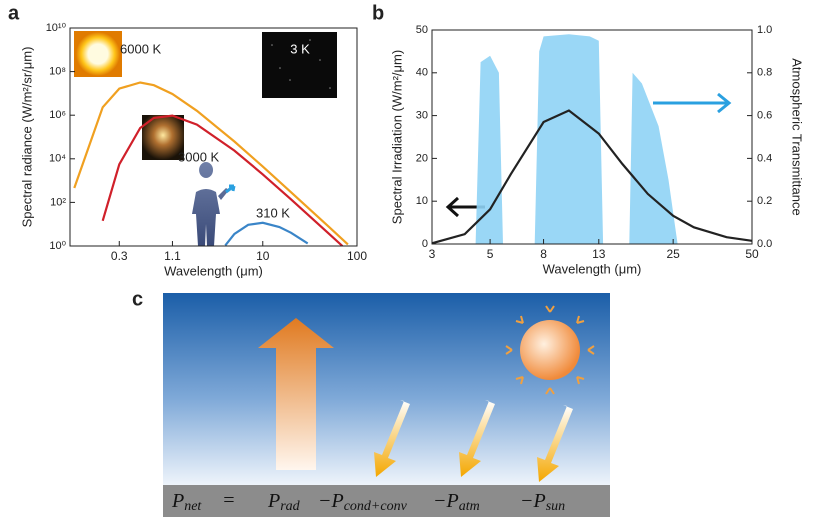 The image size is (830, 528). What do you see at coordinates (193, 506) in the screenshot?
I see `term-subscript: net` at bounding box center [193, 506].